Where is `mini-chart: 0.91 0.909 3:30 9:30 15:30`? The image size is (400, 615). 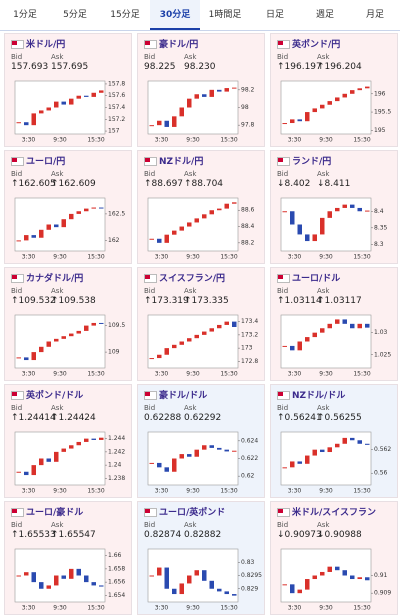 mini-chart: 0.91 0.909 3:30 9:30 15:30 is located at coordinates (335, 580).